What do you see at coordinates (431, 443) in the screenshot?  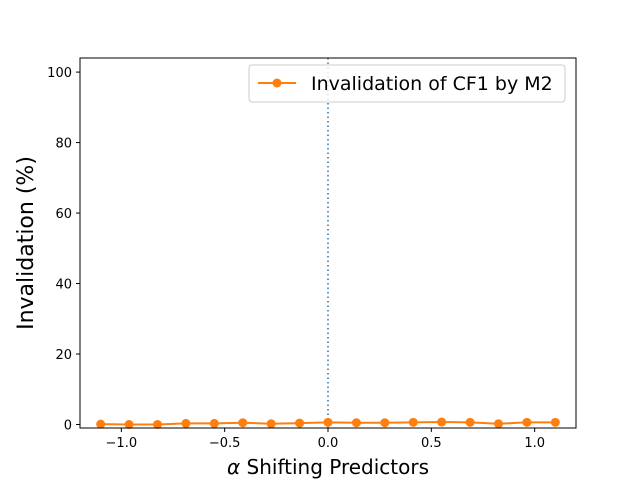 I see `x-tick-label: 0.5` at bounding box center [431, 443].